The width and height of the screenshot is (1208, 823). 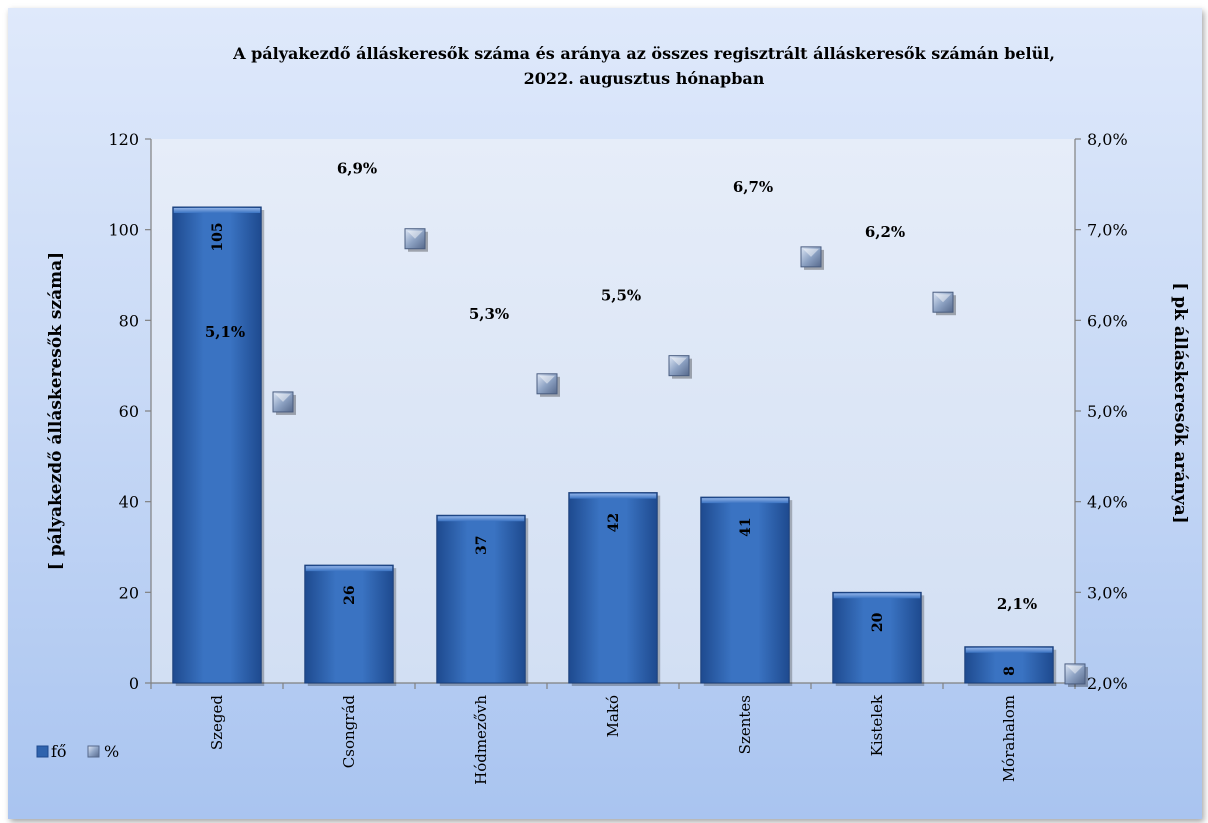 I want to click on legend-label-pct: %, so click(x=111, y=751).